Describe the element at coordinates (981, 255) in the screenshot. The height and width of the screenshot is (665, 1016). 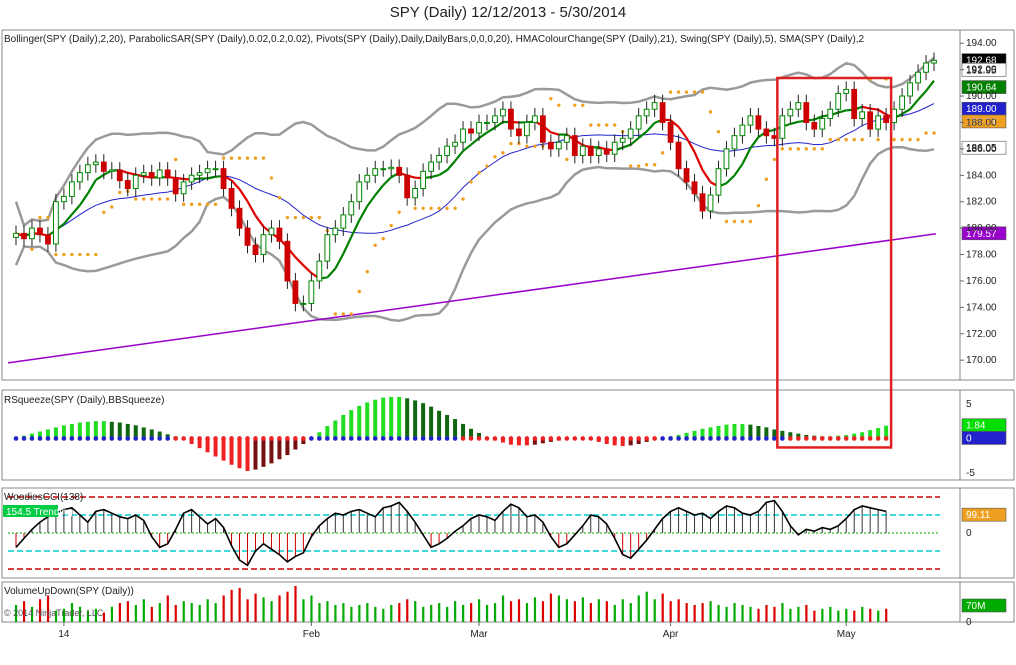
I see `price-tick-label: 178.00` at that location.